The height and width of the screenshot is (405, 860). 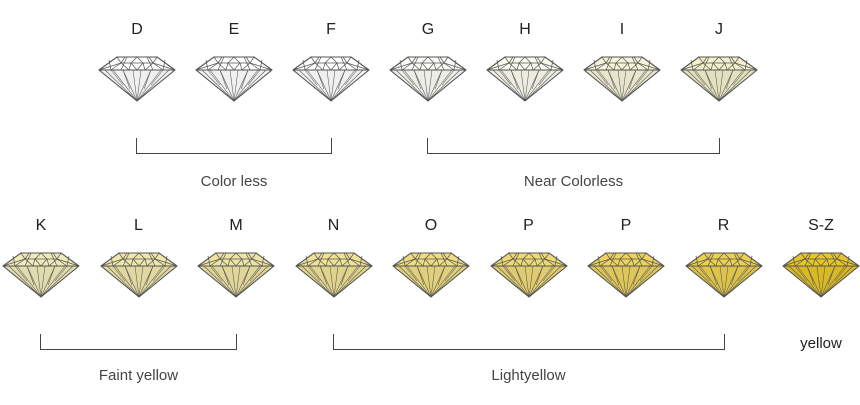 I want to click on grade-label-i: I, so click(x=622, y=29).